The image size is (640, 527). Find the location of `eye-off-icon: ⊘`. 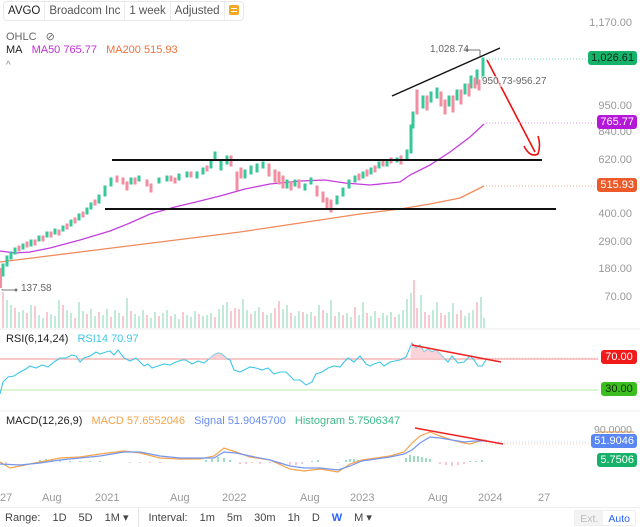

eye-off-icon: ⊘ is located at coordinates (50, 37).